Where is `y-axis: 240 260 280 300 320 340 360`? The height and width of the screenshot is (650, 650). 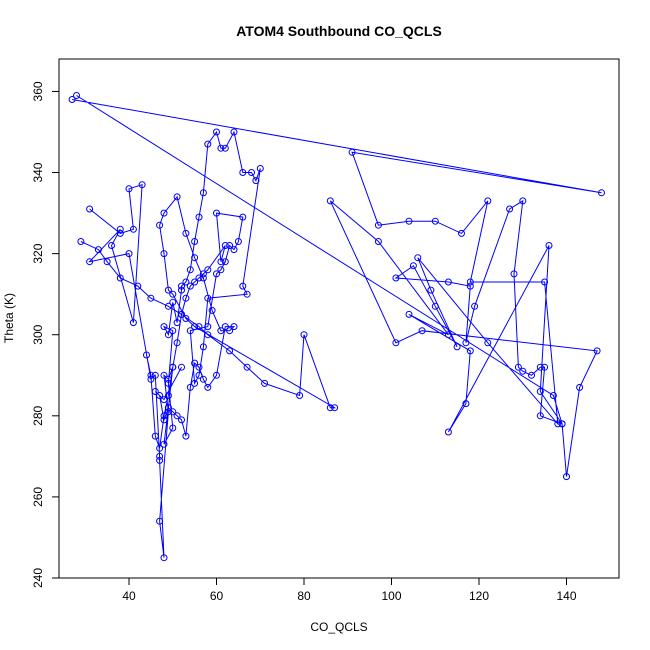 y-axis: 240 260 280 300 320 340 360 is located at coordinates (45, 334).